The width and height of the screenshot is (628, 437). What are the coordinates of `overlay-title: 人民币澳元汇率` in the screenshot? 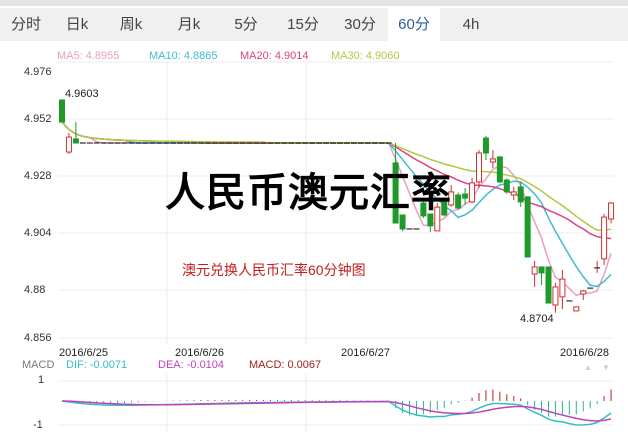 It's located at (308, 193).